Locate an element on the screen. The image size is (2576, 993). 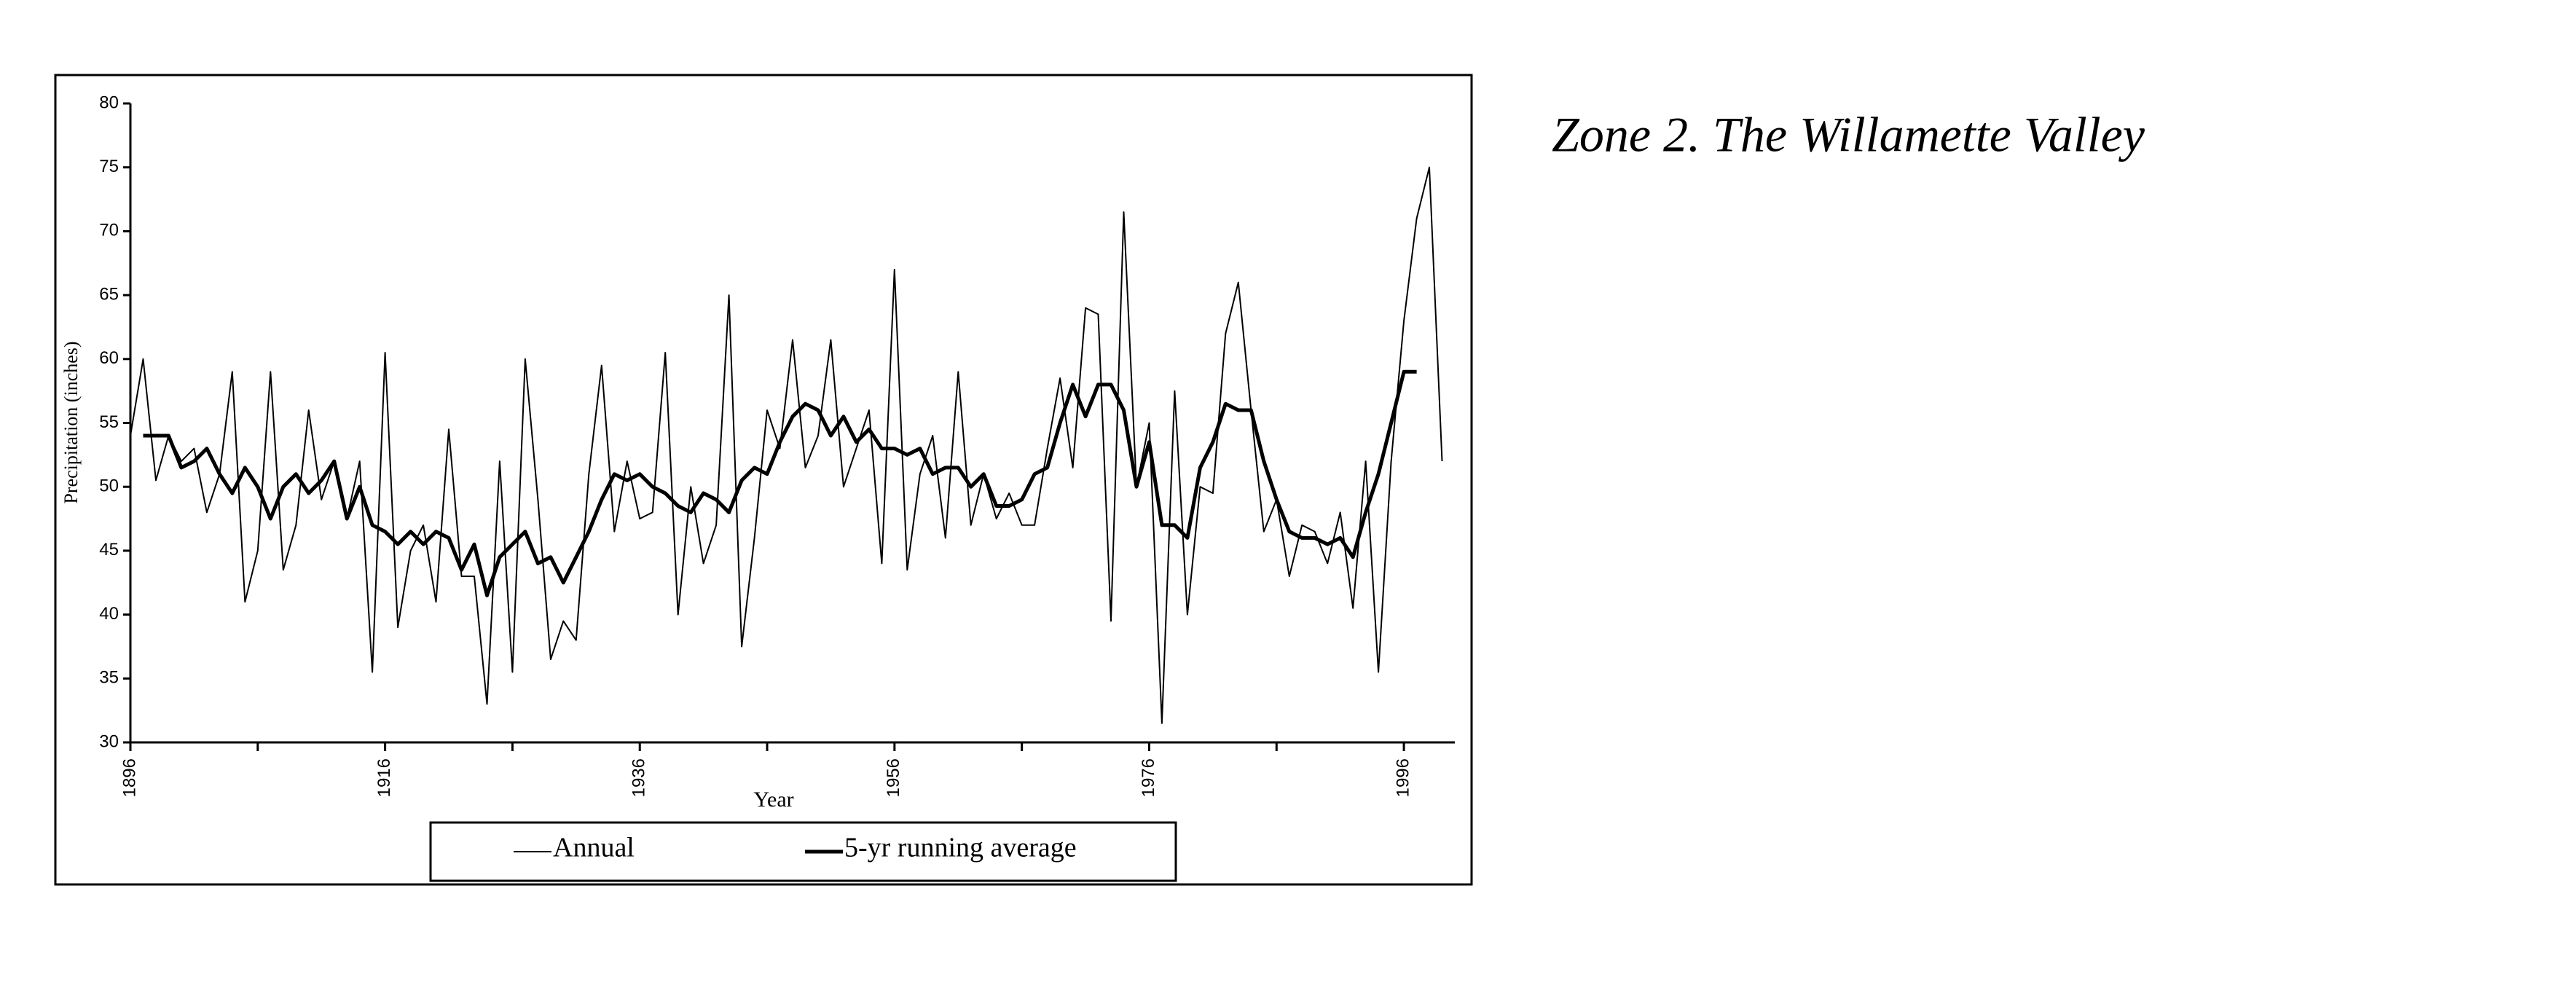
y-tick-label: 35 is located at coordinates (109, 678).